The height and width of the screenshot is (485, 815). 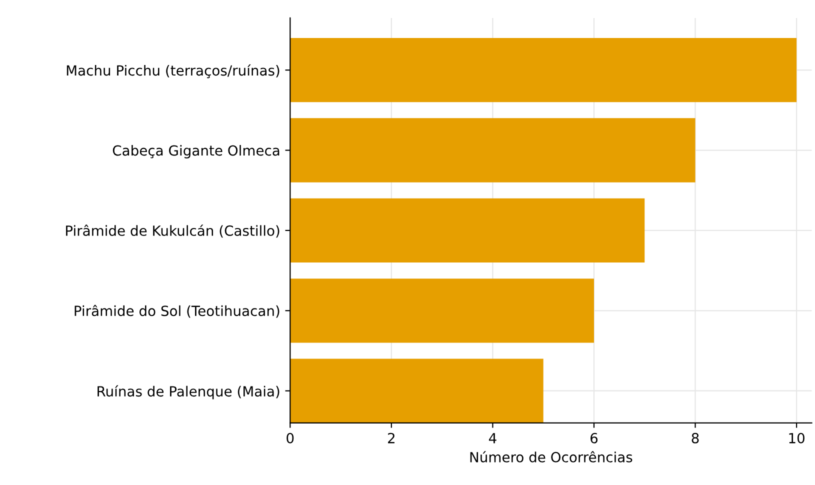 What do you see at coordinates (551, 456) in the screenshot?
I see `x-axis-title: Número de Ocorrências` at bounding box center [551, 456].